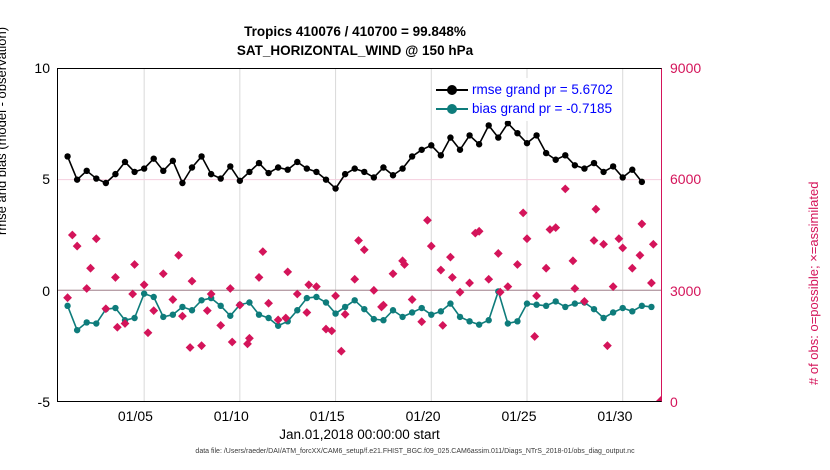  Describe the element at coordinates (519, 416) in the screenshot. I see `x-axis-tick: 01/25` at that location.